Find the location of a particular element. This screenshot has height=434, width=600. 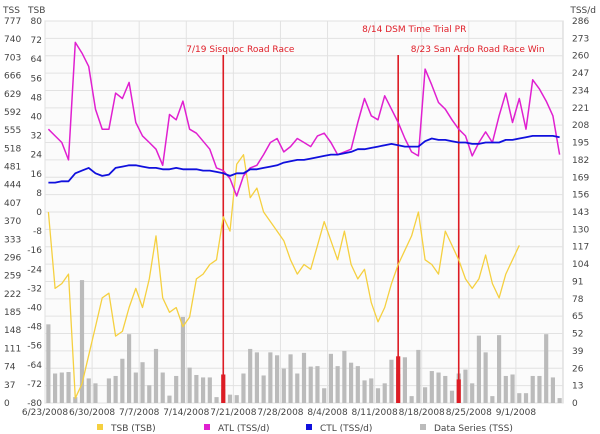

right-tick: 221 is located at coordinates (580, 109).